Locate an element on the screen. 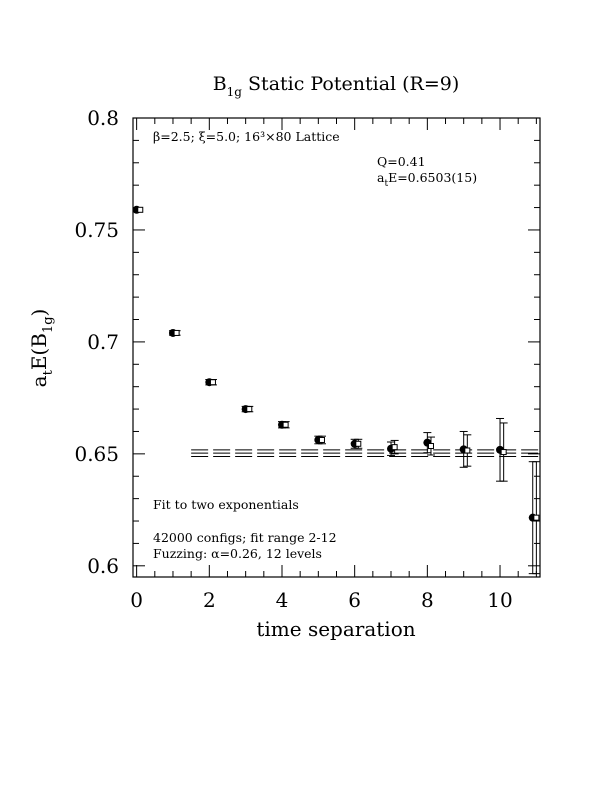 This screenshot has width=612, height=792. annotation-energy-rest: E=0.6503(15) is located at coordinates (432, 177).